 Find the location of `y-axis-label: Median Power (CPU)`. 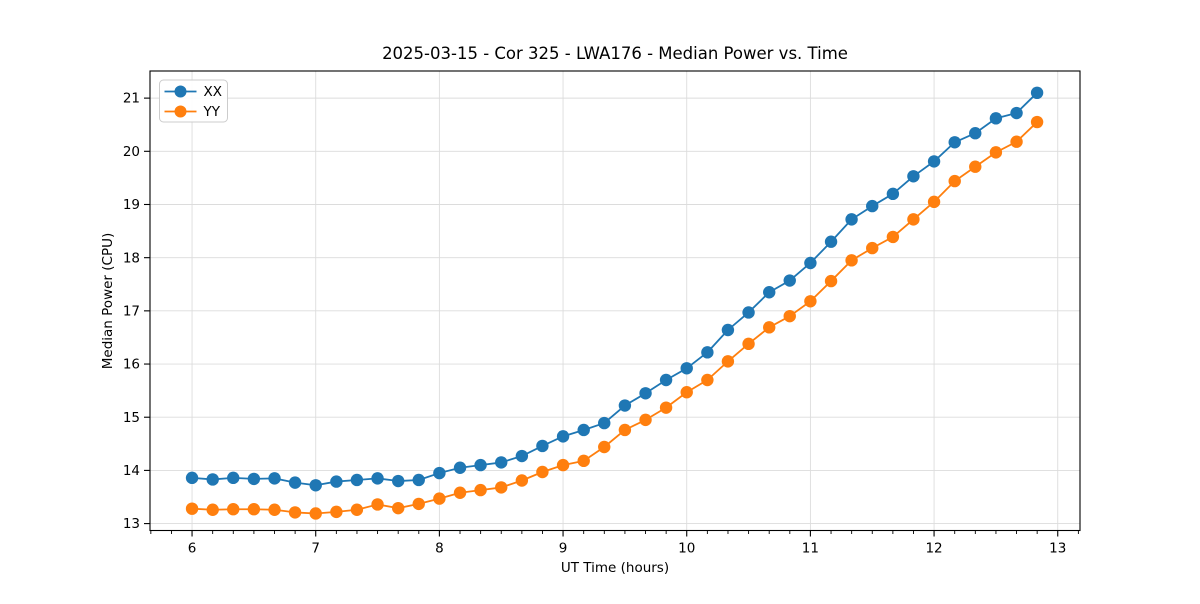

y-axis-label: Median Power (CPU) is located at coordinates (108, 301).